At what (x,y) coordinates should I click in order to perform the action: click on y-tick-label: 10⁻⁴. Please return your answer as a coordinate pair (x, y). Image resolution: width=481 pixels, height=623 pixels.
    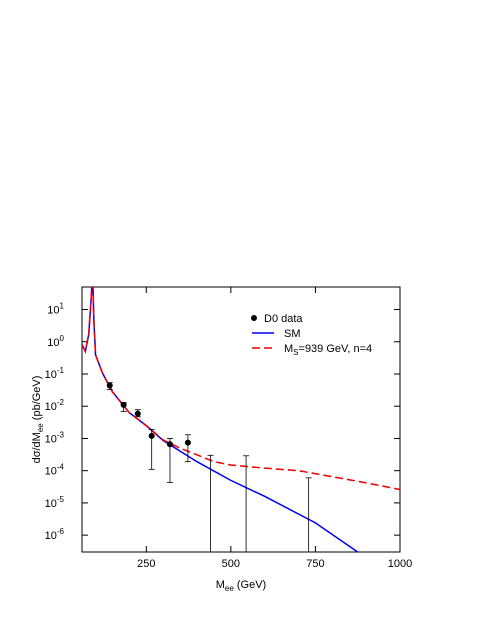
    Looking at the image, I should click on (55, 470).